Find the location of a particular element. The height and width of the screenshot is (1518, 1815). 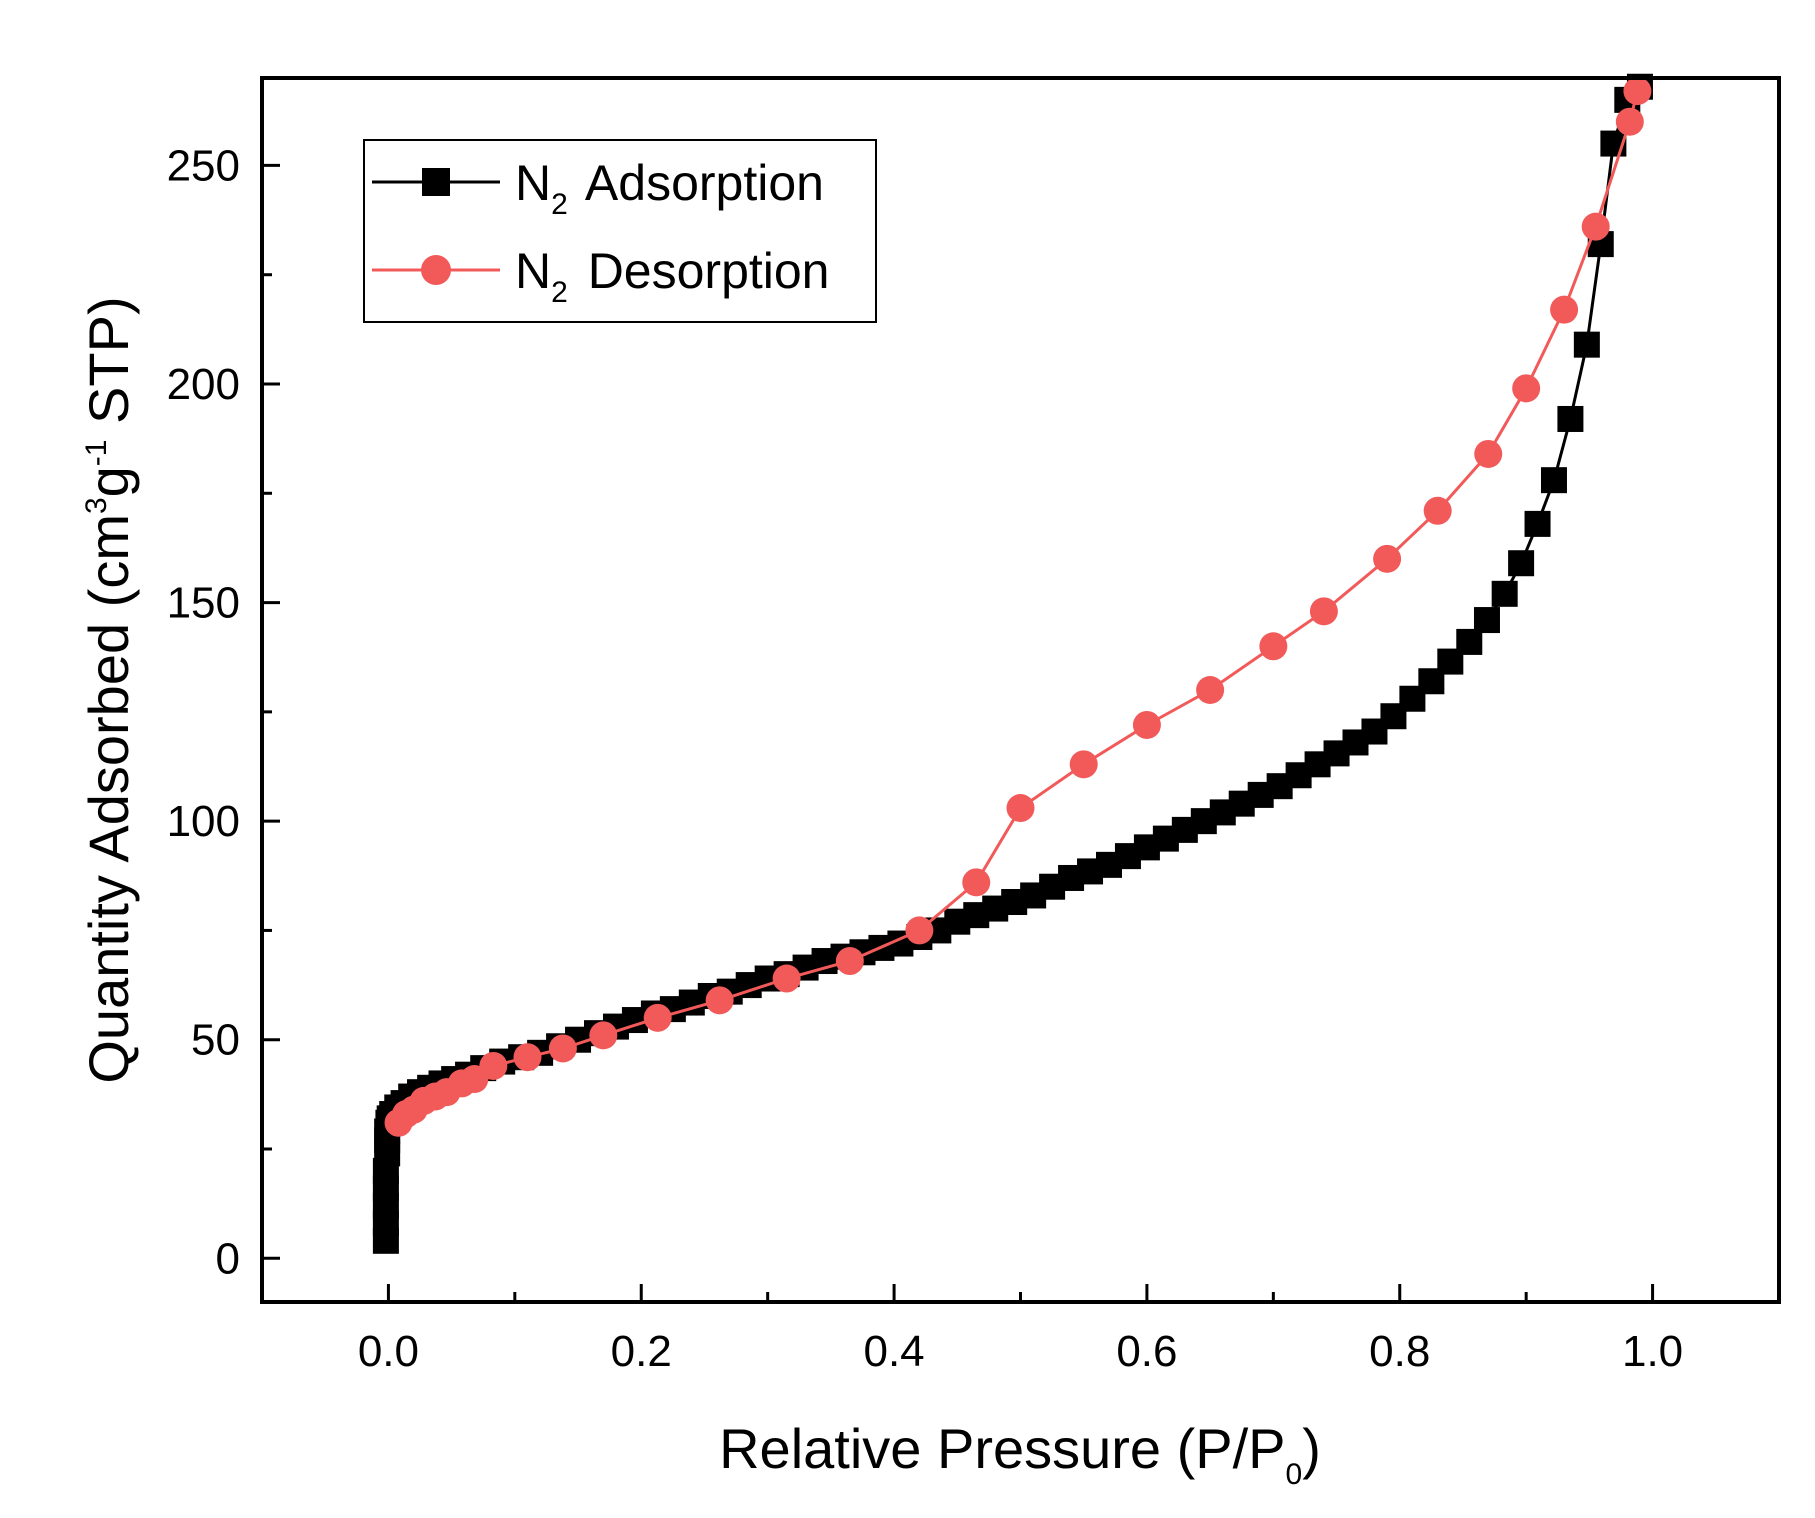

x-tick-label: 0.6 is located at coordinates (1146, 1351).